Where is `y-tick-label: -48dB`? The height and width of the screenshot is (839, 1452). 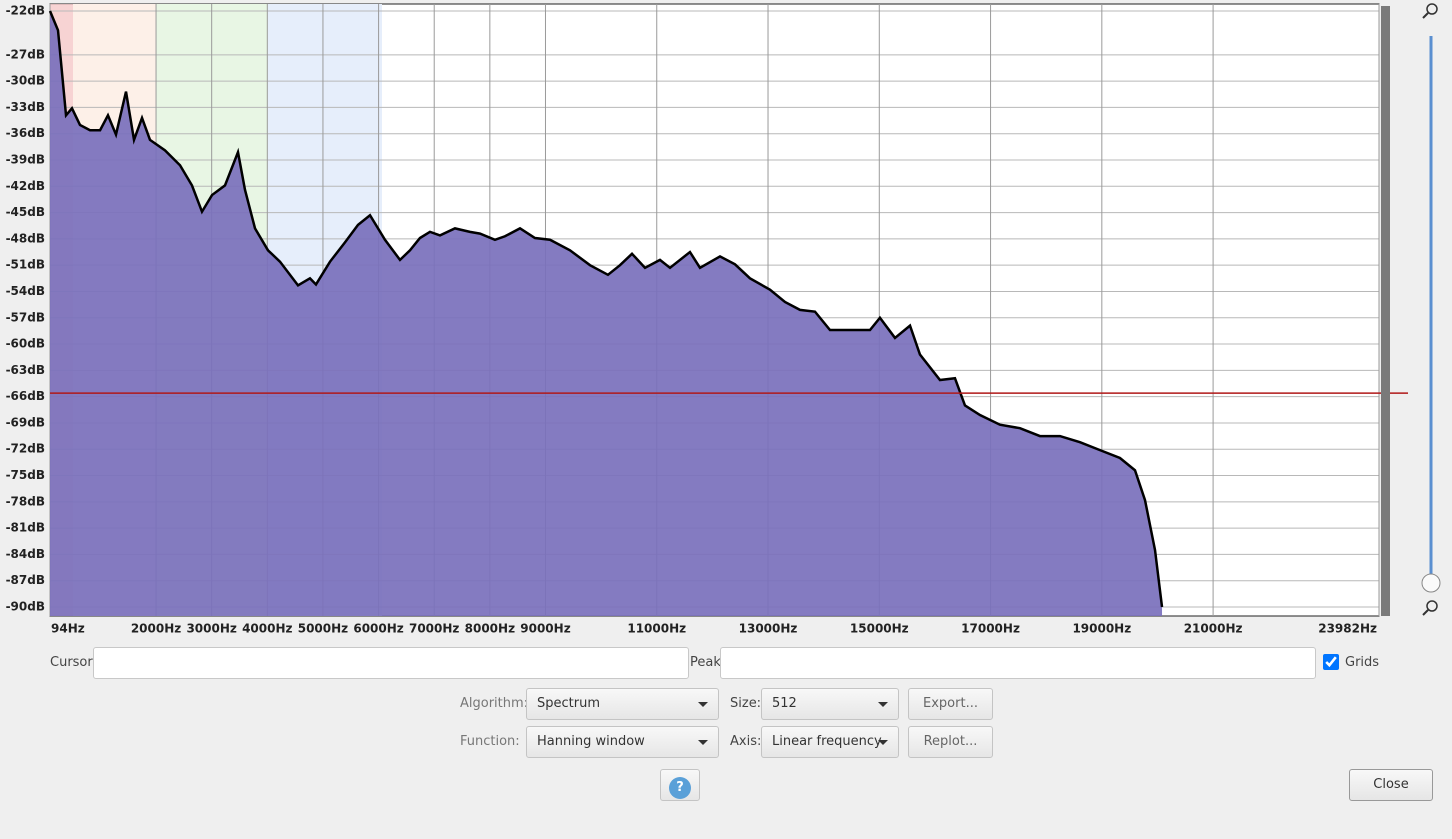
y-tick-label: -48dB is located at coordinates (25, 238).